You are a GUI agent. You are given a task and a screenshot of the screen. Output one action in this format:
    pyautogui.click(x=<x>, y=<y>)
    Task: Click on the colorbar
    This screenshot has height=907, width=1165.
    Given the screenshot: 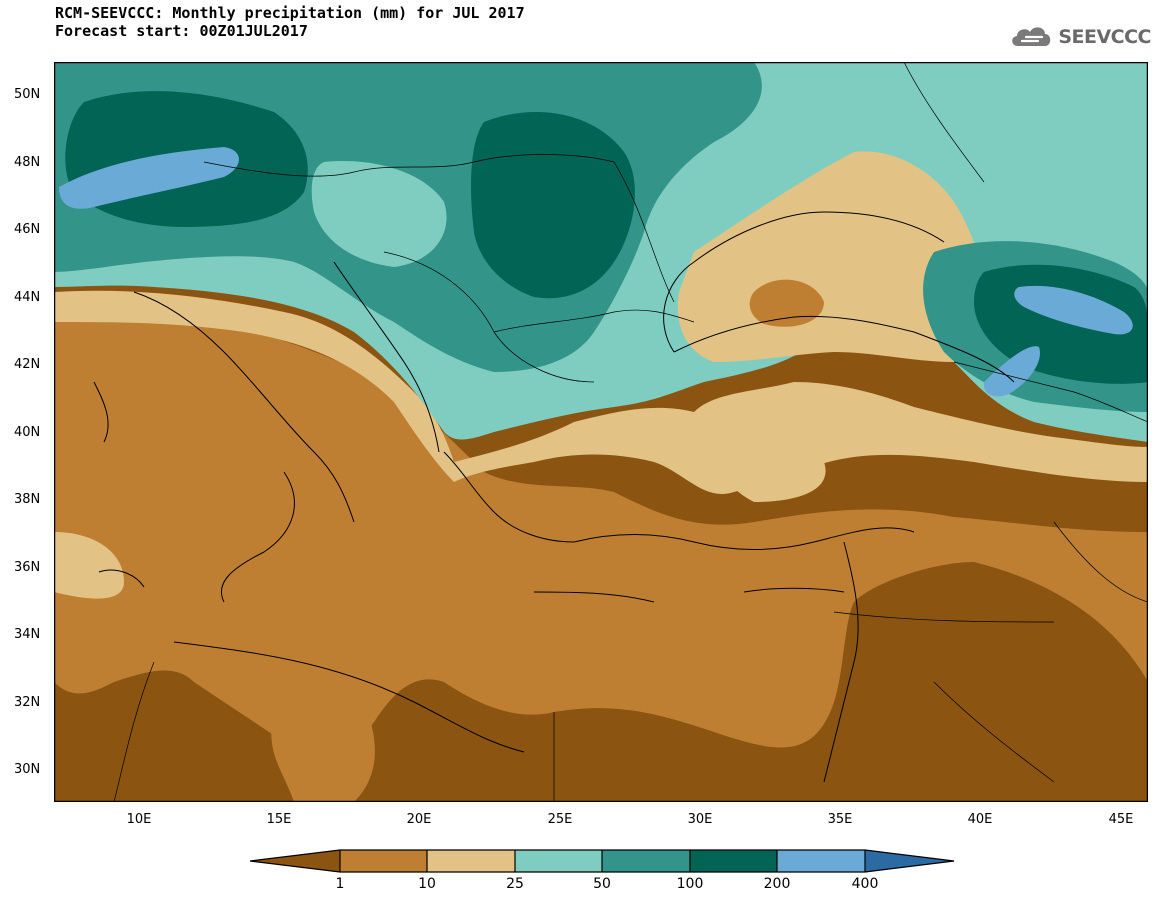 What is the action you would take?
    pyautogui.click(x=602, y=861)
    